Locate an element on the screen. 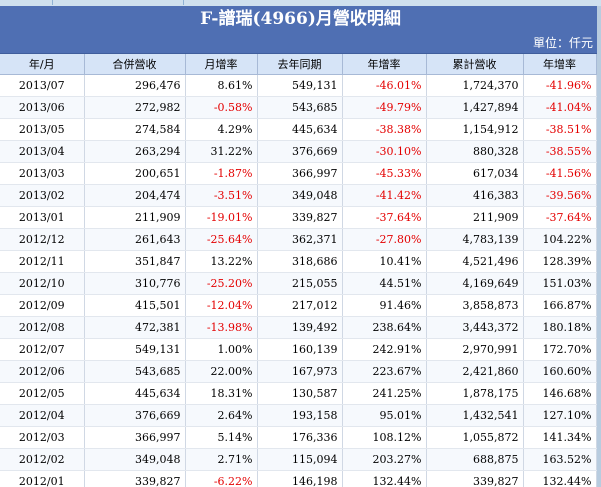 This screenshot has width=601, height=487. cell-month: 2012/09 is located at coordinates (42, 305).